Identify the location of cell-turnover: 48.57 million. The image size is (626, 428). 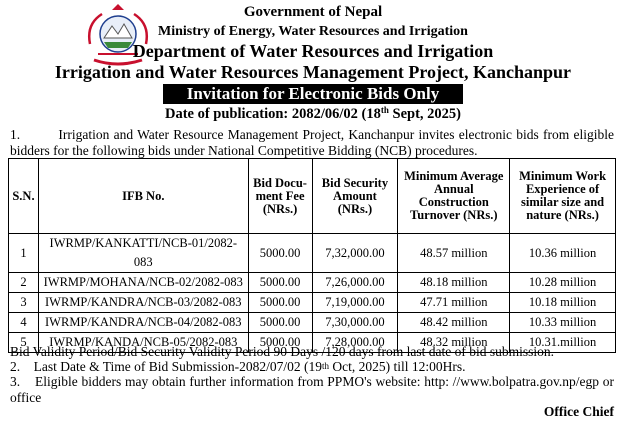
(454, 253).